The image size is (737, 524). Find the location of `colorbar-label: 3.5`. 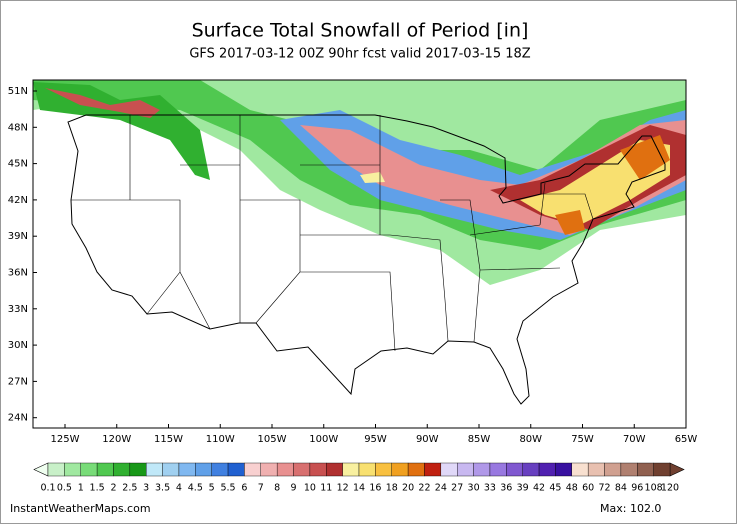

colorbar-label: 3.5 is located at coordinates (162, 488).